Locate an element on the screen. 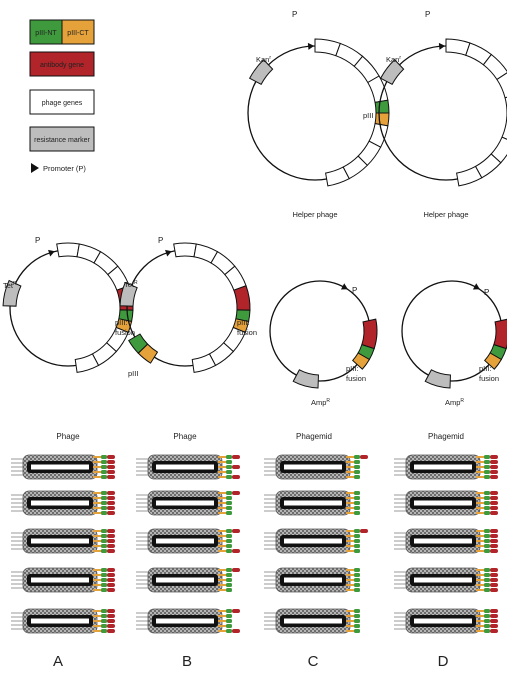 This screenshot has height=676, width=507. vectorB-promoter-label: P is located at coordinates (160, 240).